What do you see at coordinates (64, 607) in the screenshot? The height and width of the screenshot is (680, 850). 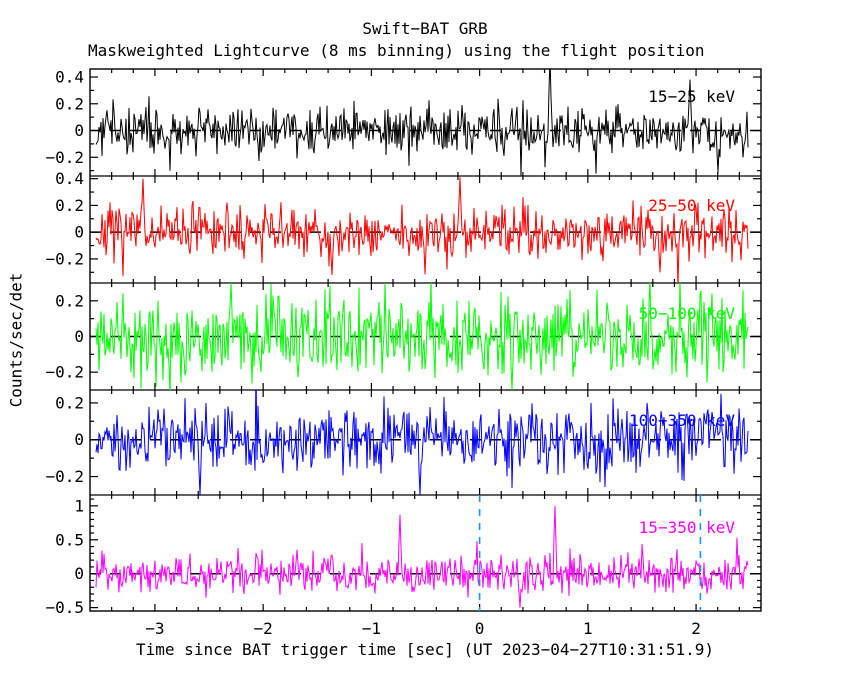 I see `y-tick-label: −0.5` at bounding box center [64, 607].